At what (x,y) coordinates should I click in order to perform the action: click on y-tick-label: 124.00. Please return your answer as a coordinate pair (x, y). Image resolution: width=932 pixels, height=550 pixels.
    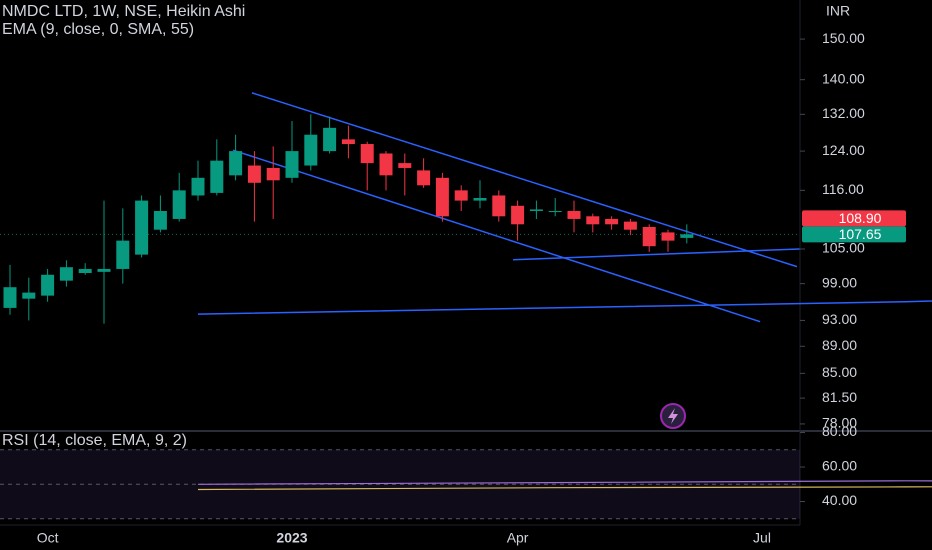
    Looking at the image, I should click on (843, 150).